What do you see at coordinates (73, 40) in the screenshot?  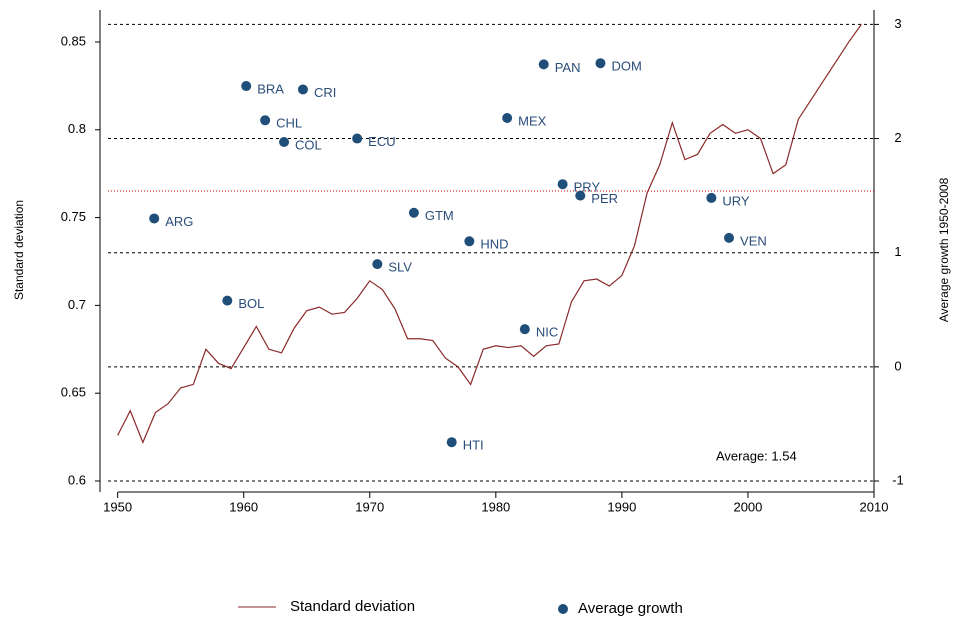 I see `y-tick-label: 0.85` at bounding box center [73, 40].